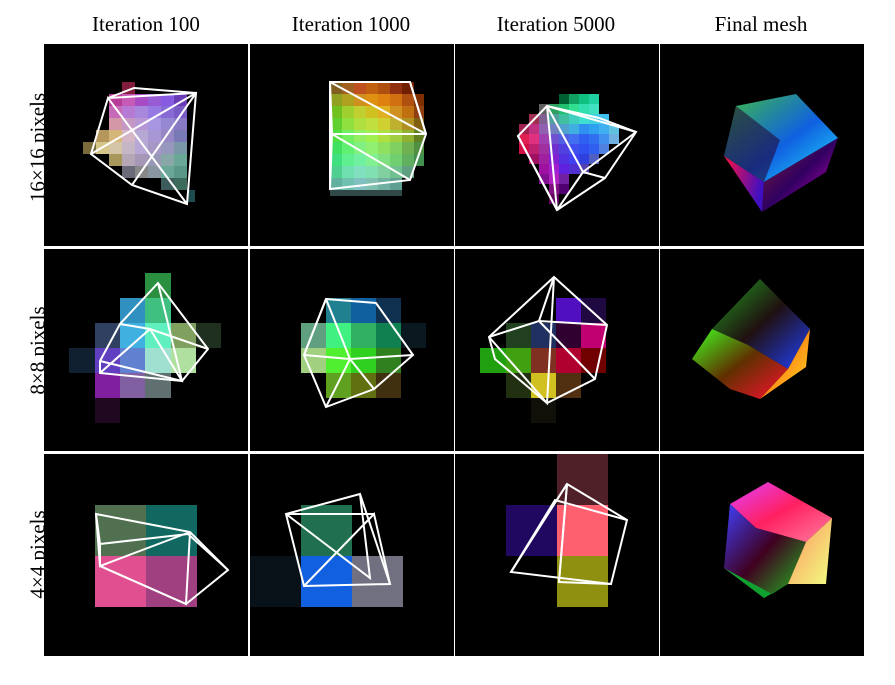 The height and width of the screenshot is (685, 895). Describe the element at coordinates (351, 24) in the screenshot. I see `column-header-iteration-1000: Iteration 1000` at that location.